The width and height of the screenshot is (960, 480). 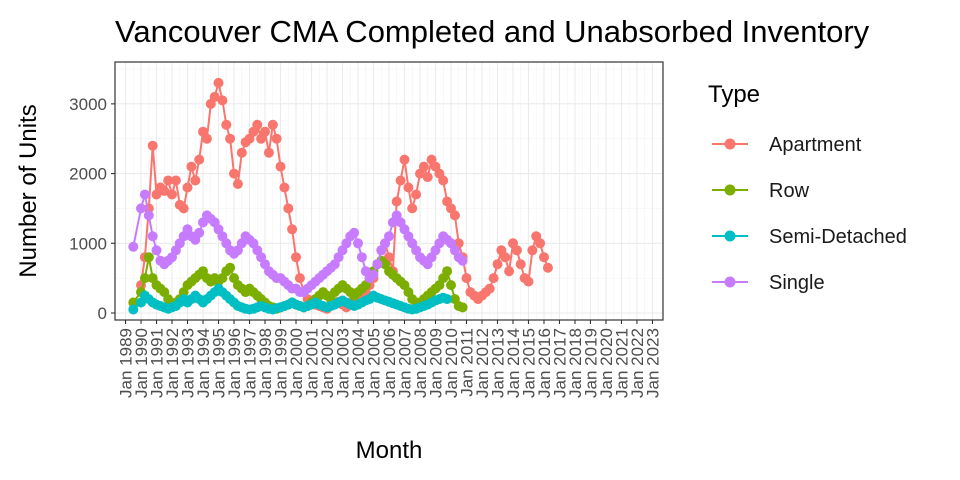 What do you see at coordinates (172, 363) in the screenshot?
I see `x-tick-label: Jan 1992` at bounding box center [172, 363].